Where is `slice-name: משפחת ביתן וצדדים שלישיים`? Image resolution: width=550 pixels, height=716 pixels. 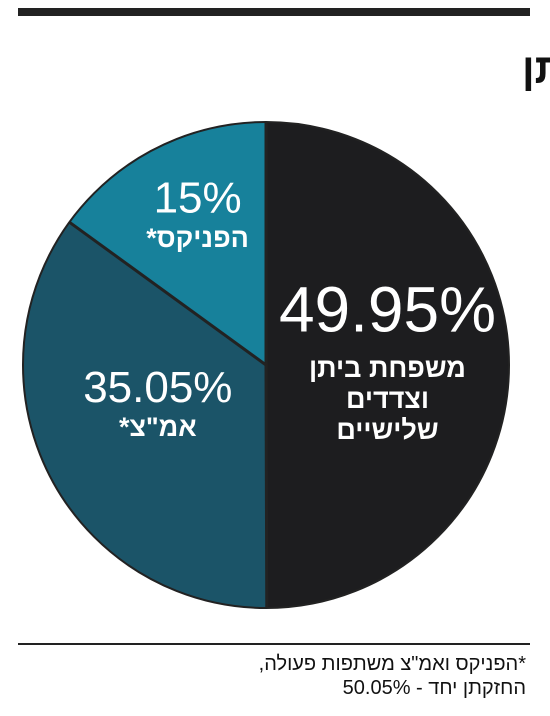
slice-name: משפחת ביתן וצדדים שלישיים is located at coordinates (387, 398).